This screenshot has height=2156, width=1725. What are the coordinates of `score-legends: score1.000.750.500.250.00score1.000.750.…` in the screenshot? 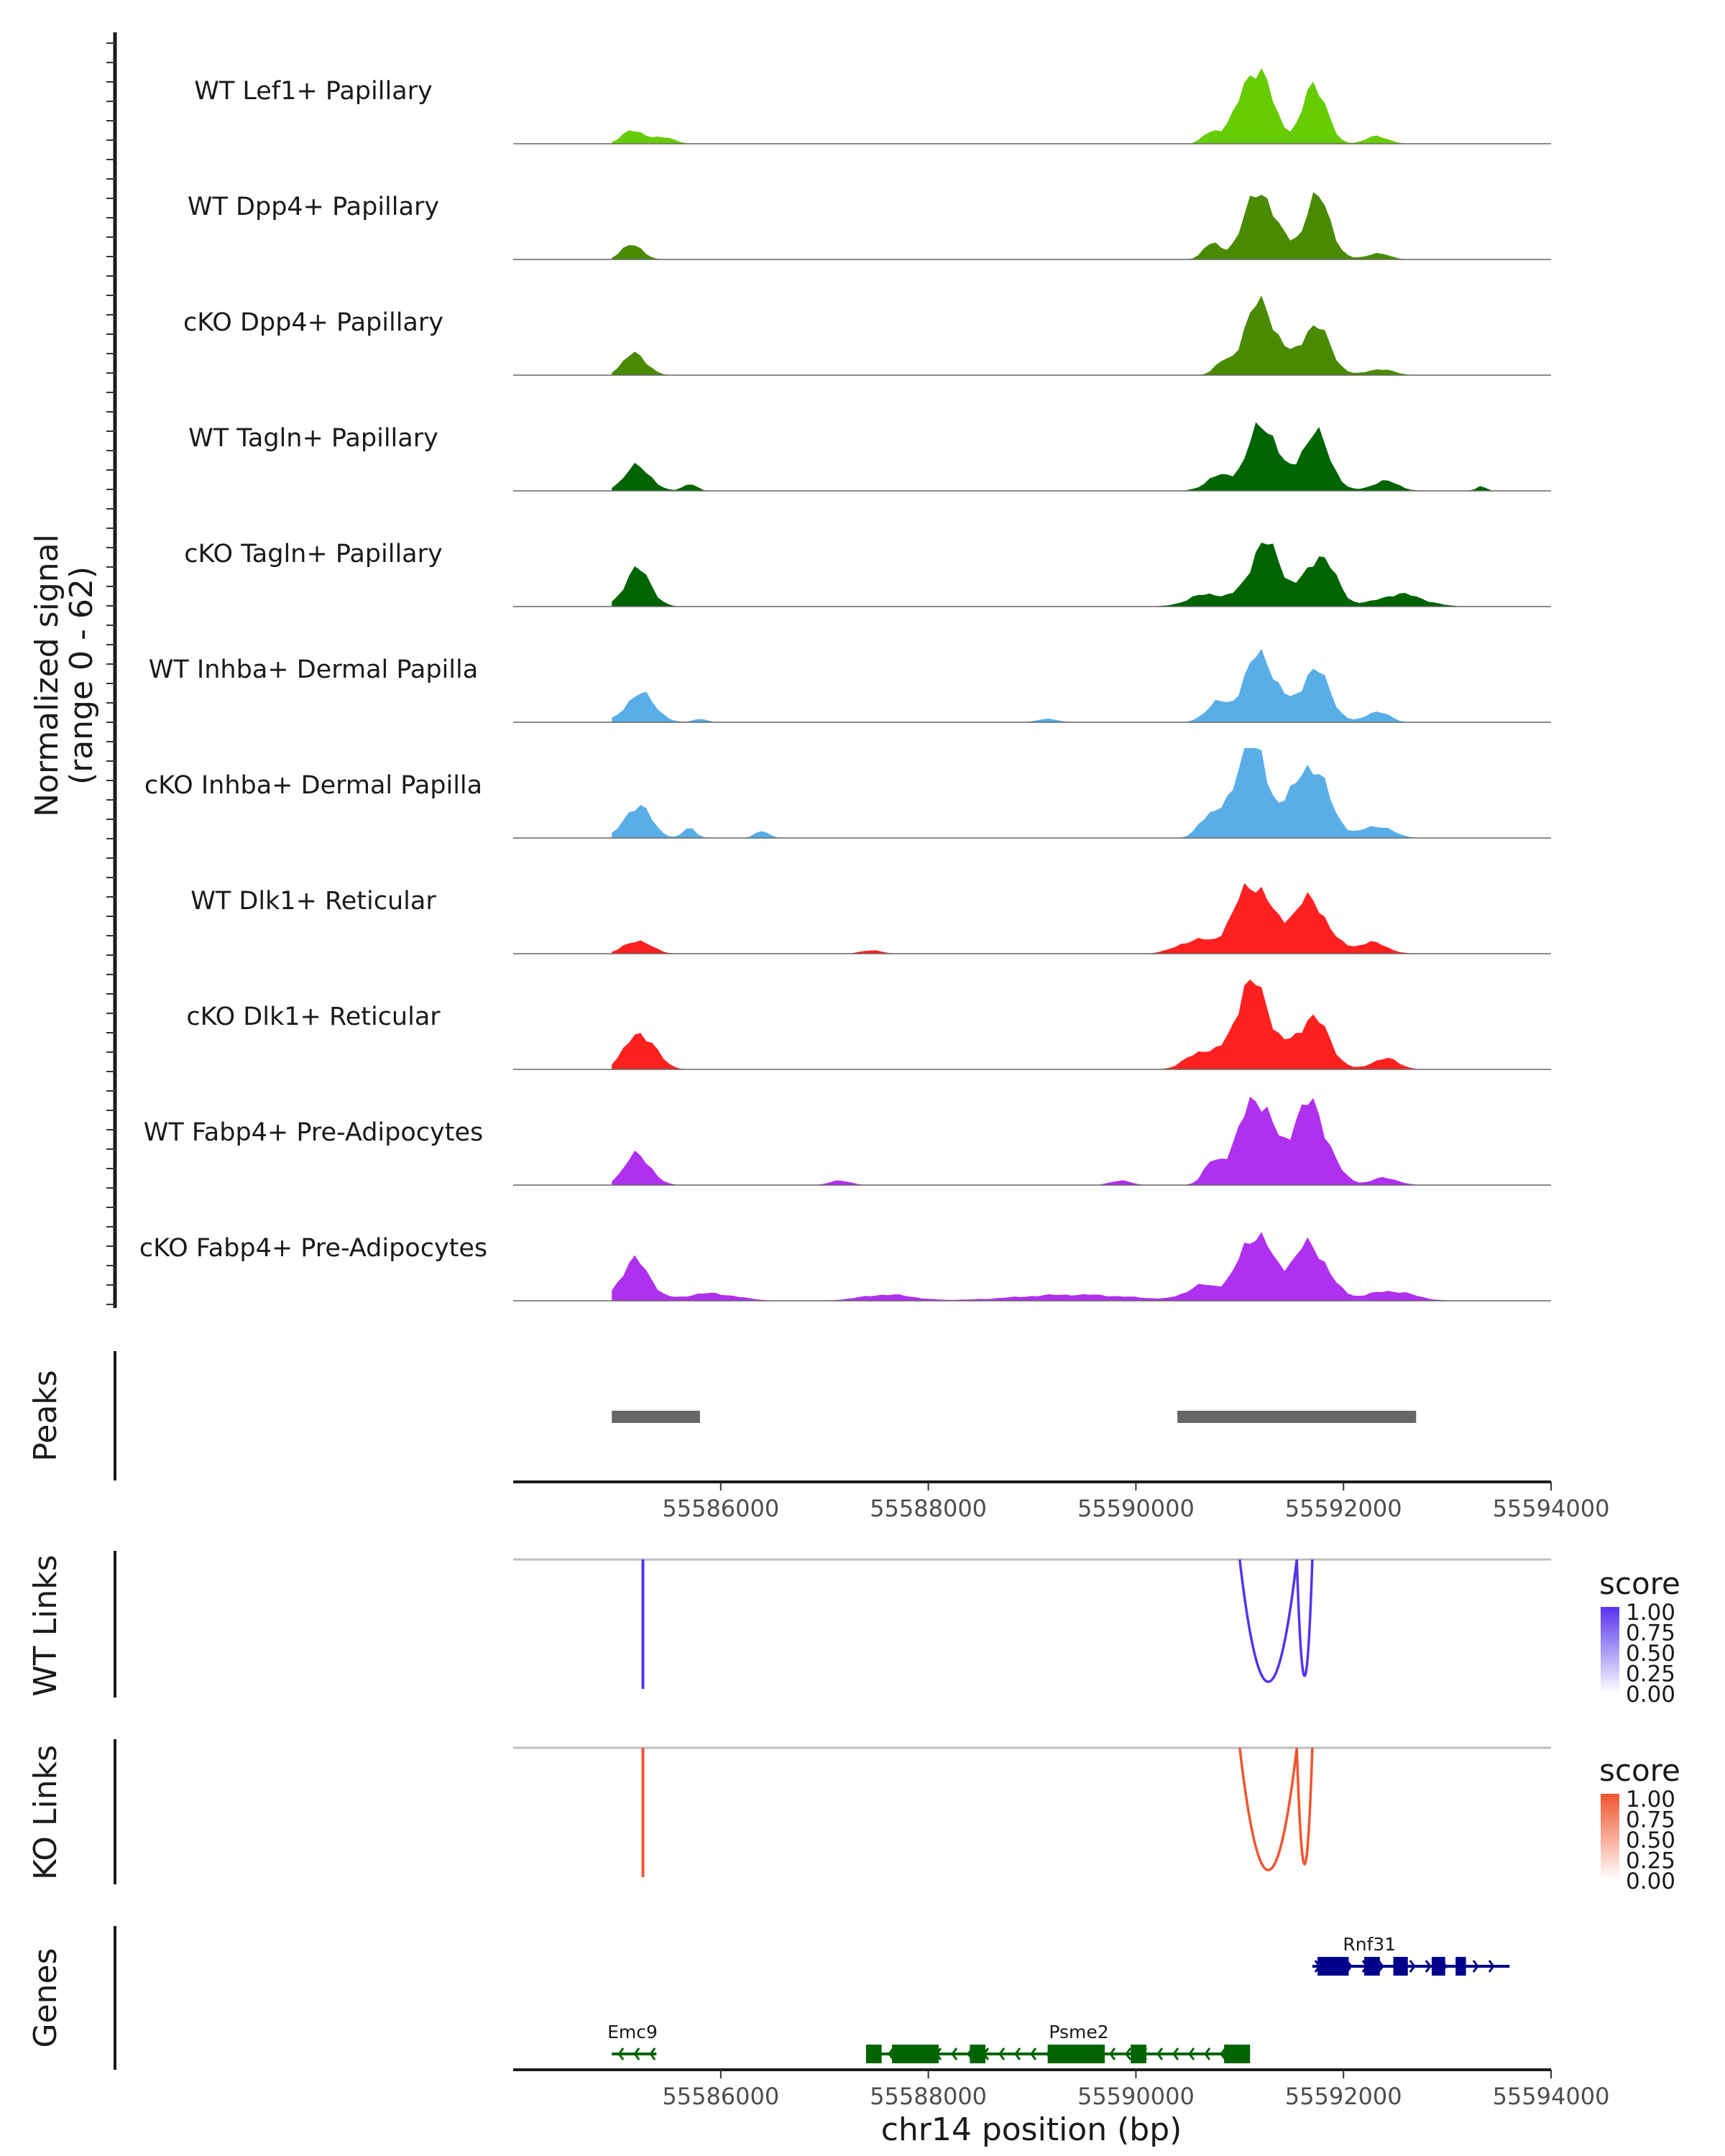 It's located at (1639, 1730).